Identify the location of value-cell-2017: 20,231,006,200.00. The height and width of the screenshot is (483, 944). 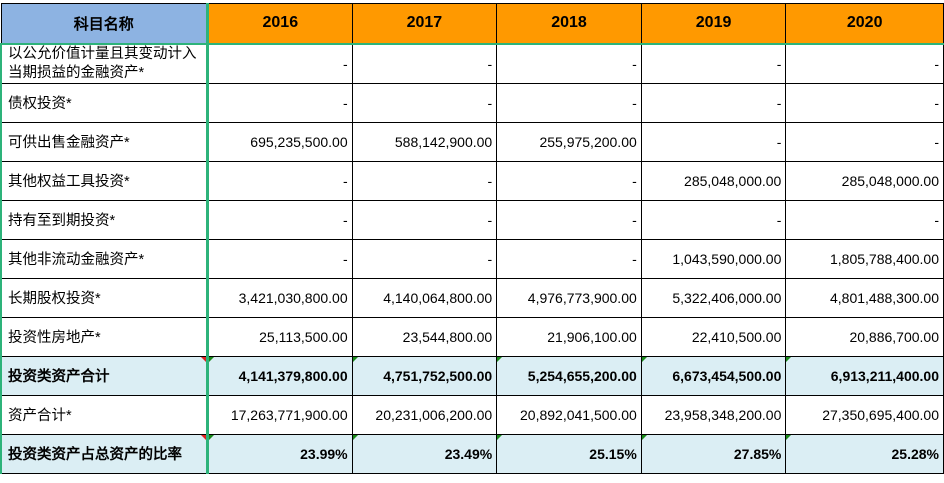
(424, 414).